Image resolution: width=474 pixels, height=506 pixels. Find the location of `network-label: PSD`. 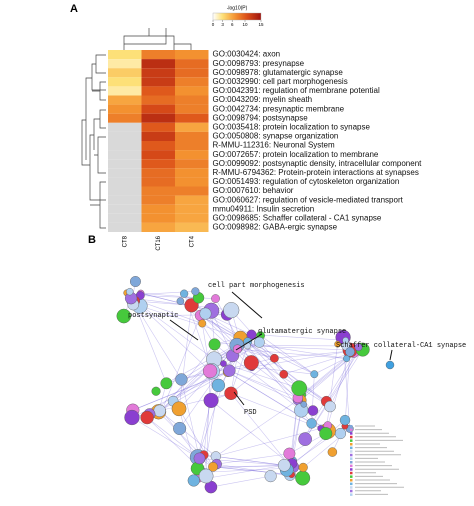

network-label: PSD is located at coordinates (250, 413).